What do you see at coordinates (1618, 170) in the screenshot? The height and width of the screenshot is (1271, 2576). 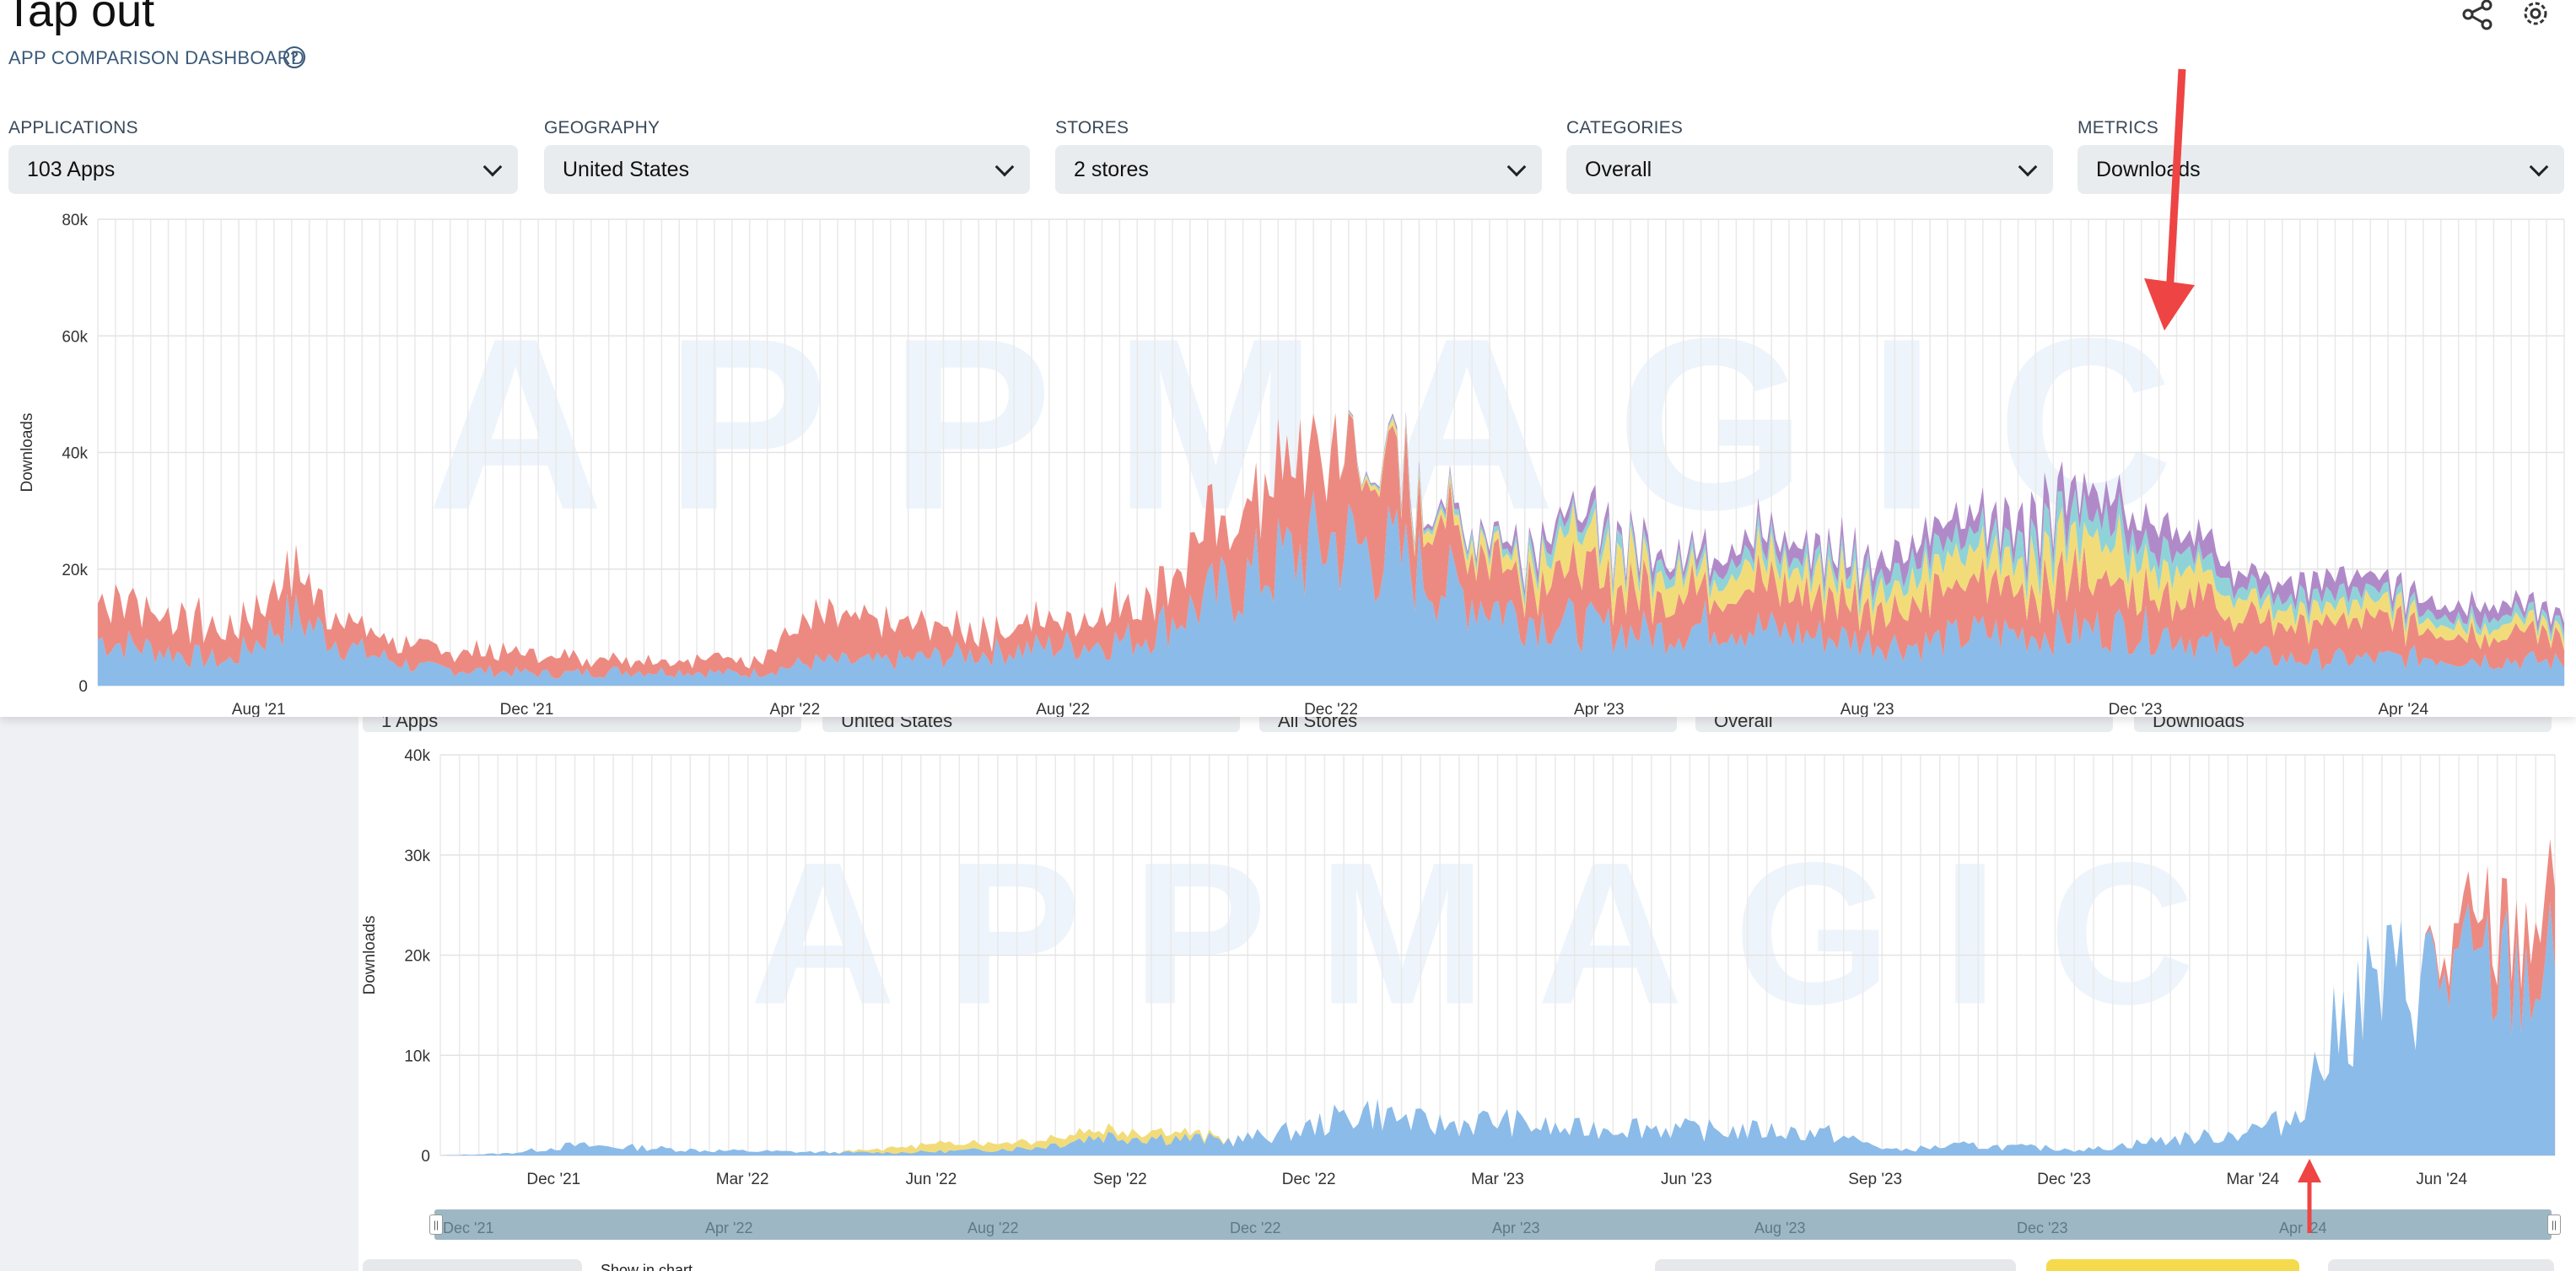 I see `filter-value: Overall` at bounding box center [1618, 170].